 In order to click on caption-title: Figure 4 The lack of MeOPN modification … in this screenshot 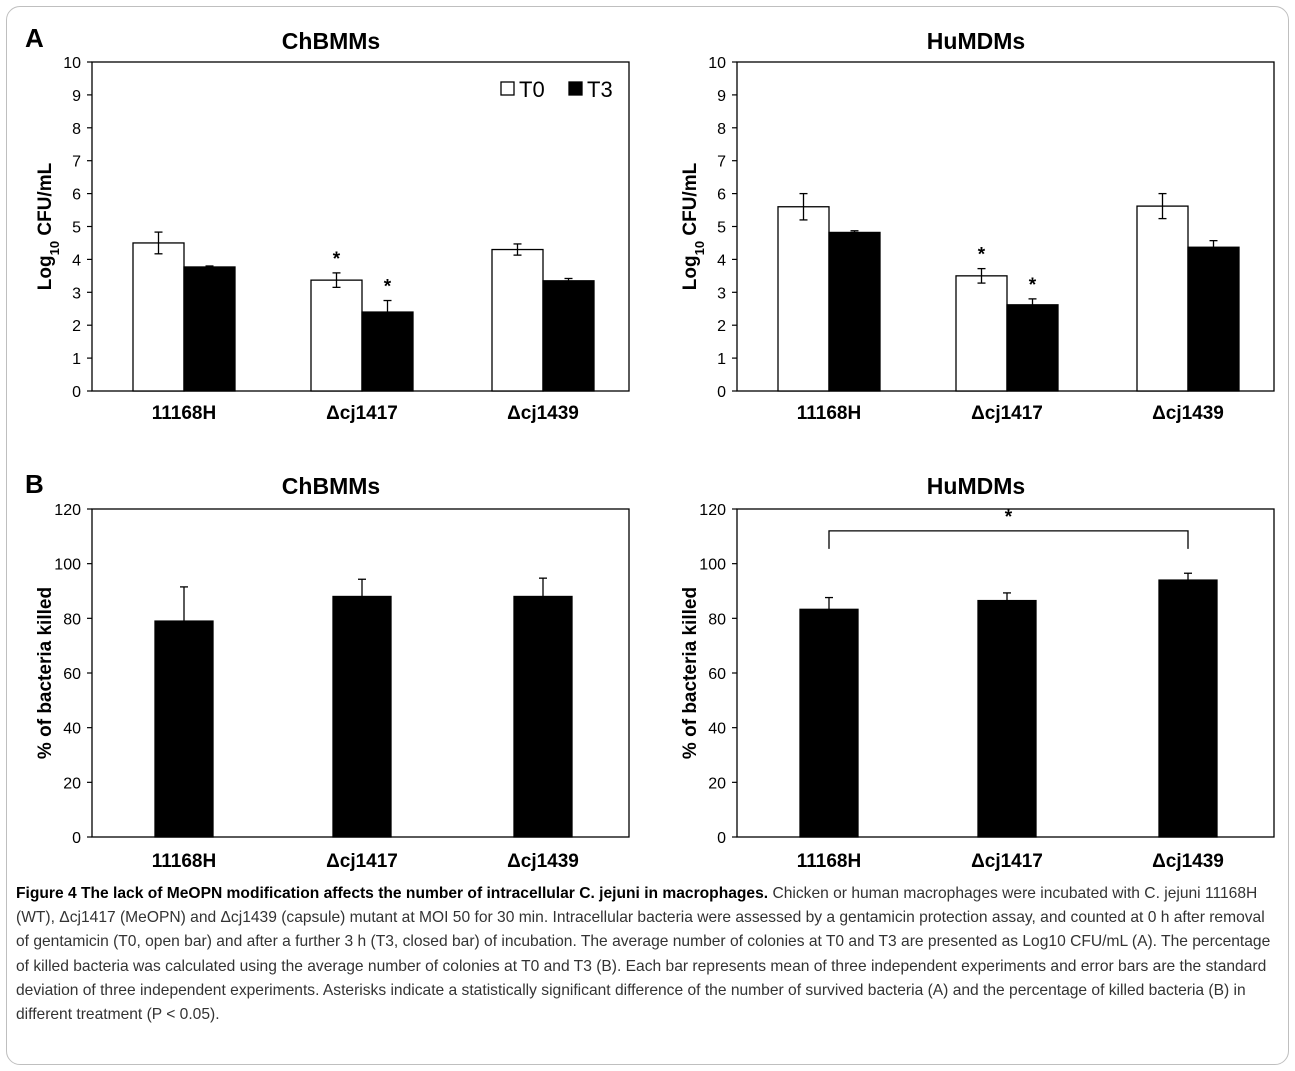, I will do `click(392, 893)`.